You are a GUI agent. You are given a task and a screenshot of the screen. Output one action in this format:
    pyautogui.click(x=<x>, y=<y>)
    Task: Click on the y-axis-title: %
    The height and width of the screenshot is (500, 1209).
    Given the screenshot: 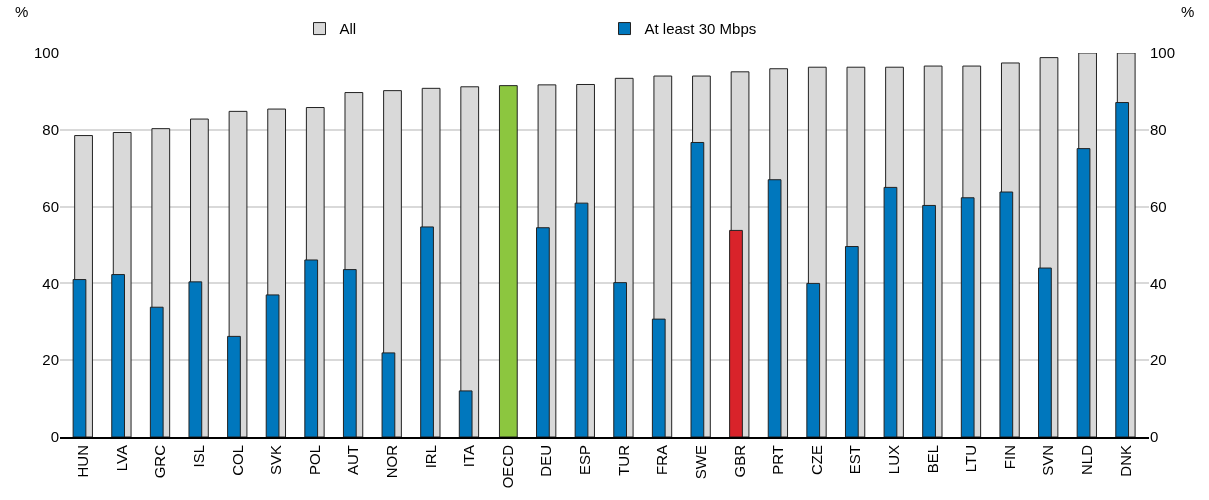 What is the action you would take?
    pyautogui.click(x=22, y=11)
    